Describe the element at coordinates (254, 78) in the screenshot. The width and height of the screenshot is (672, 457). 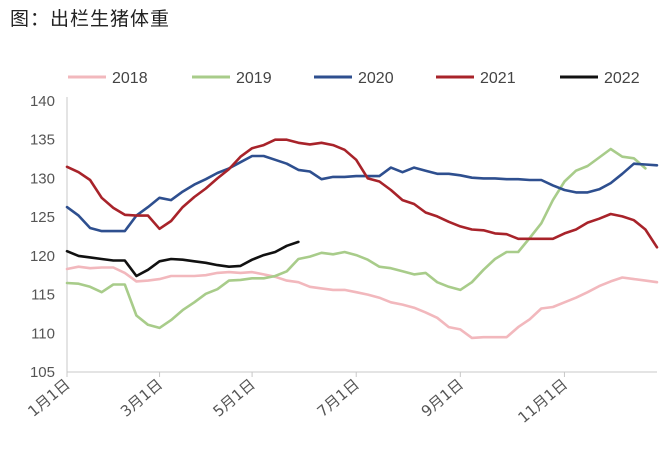
I see `legend-label-2019: 2019` at that location.